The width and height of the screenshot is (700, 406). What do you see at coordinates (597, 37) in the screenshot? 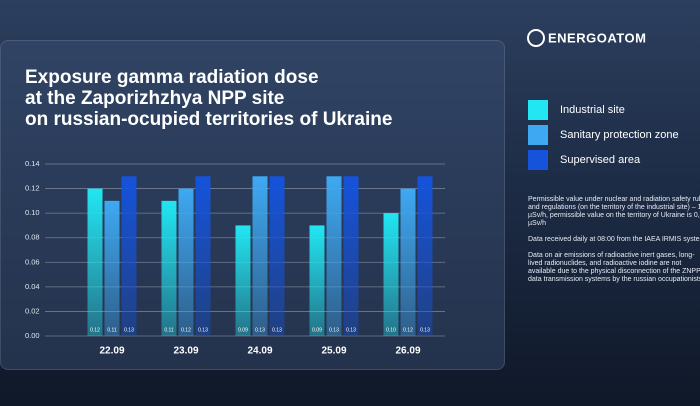
I see `logo: ENERGOATOM` at bounding box center [597, 37].